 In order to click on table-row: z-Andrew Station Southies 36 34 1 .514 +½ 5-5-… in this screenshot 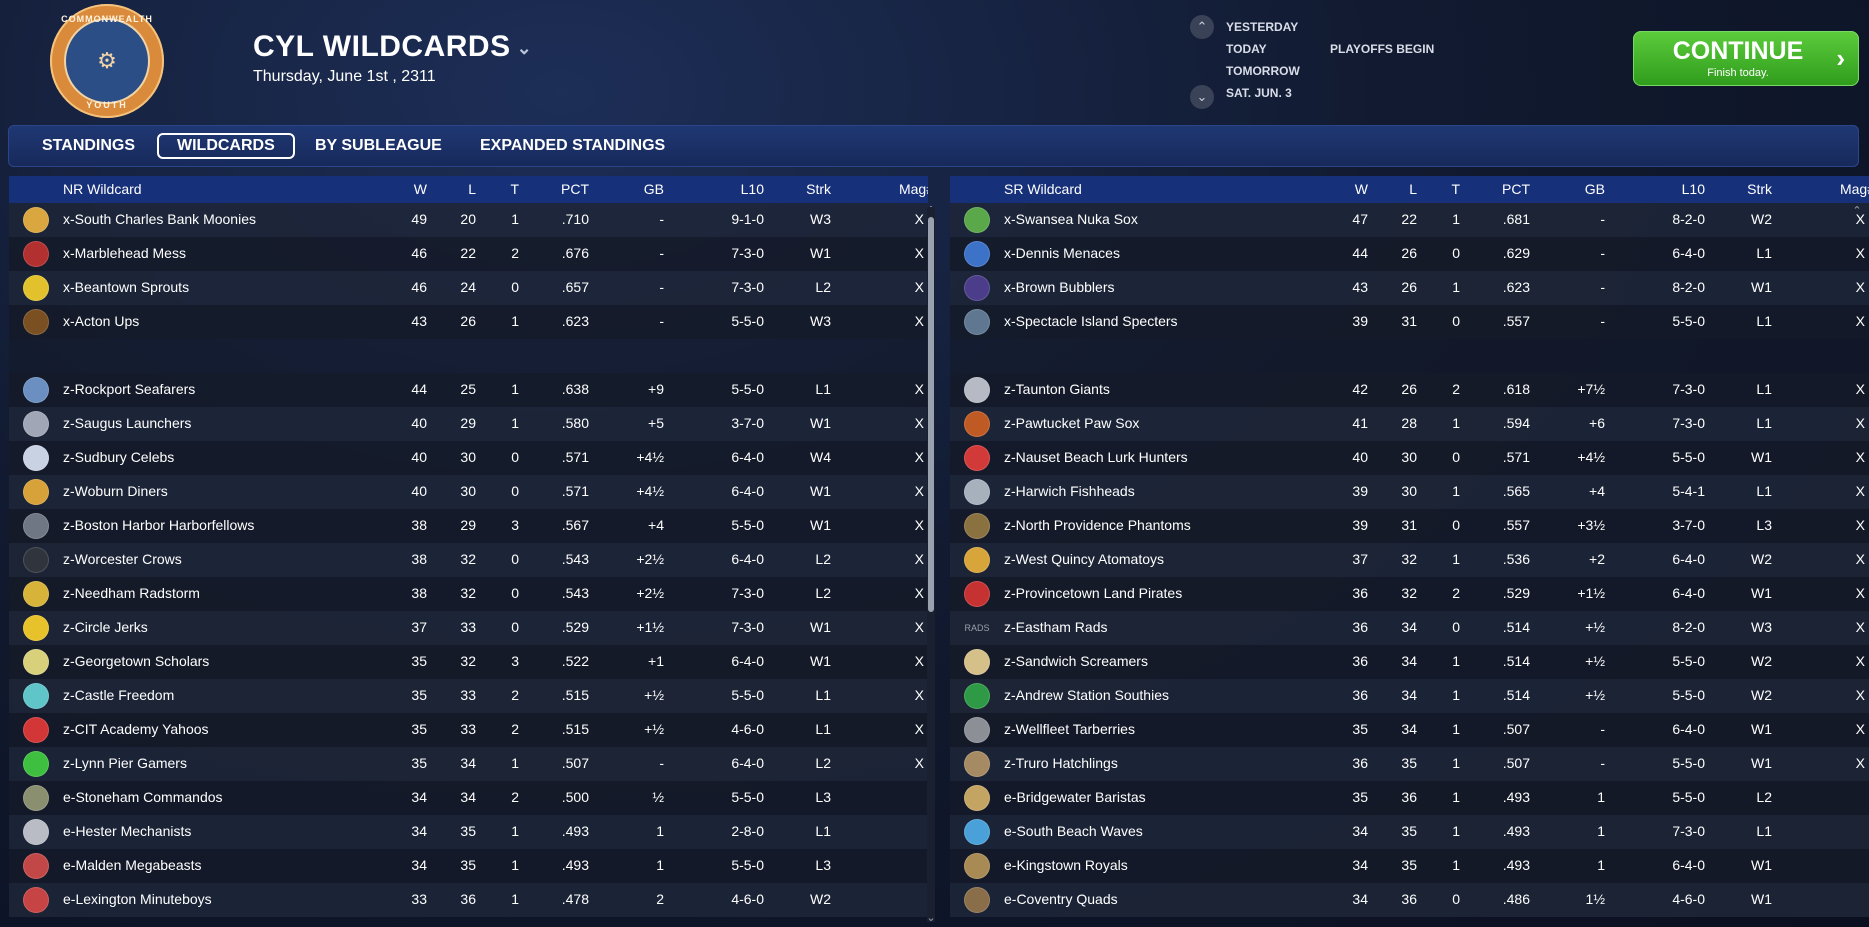, I will do `click(1409, 696)`.